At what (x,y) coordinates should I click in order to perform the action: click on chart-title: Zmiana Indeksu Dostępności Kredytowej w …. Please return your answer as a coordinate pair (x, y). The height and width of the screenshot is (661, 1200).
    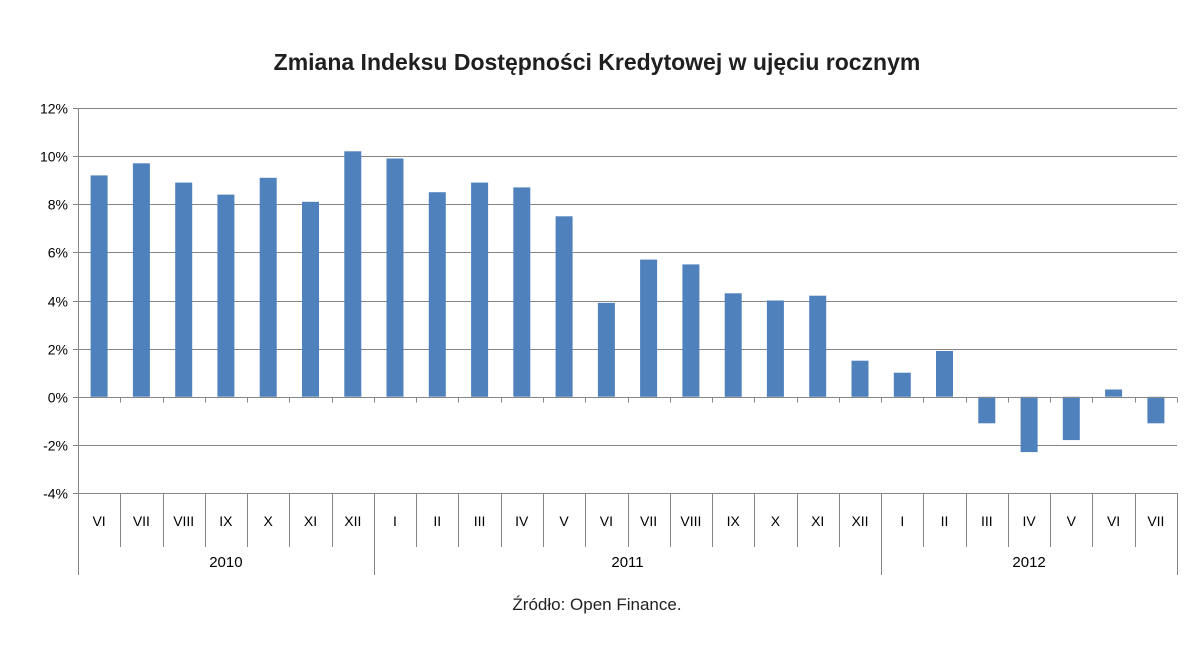
    Looking at the image, I should click on (597, 62).